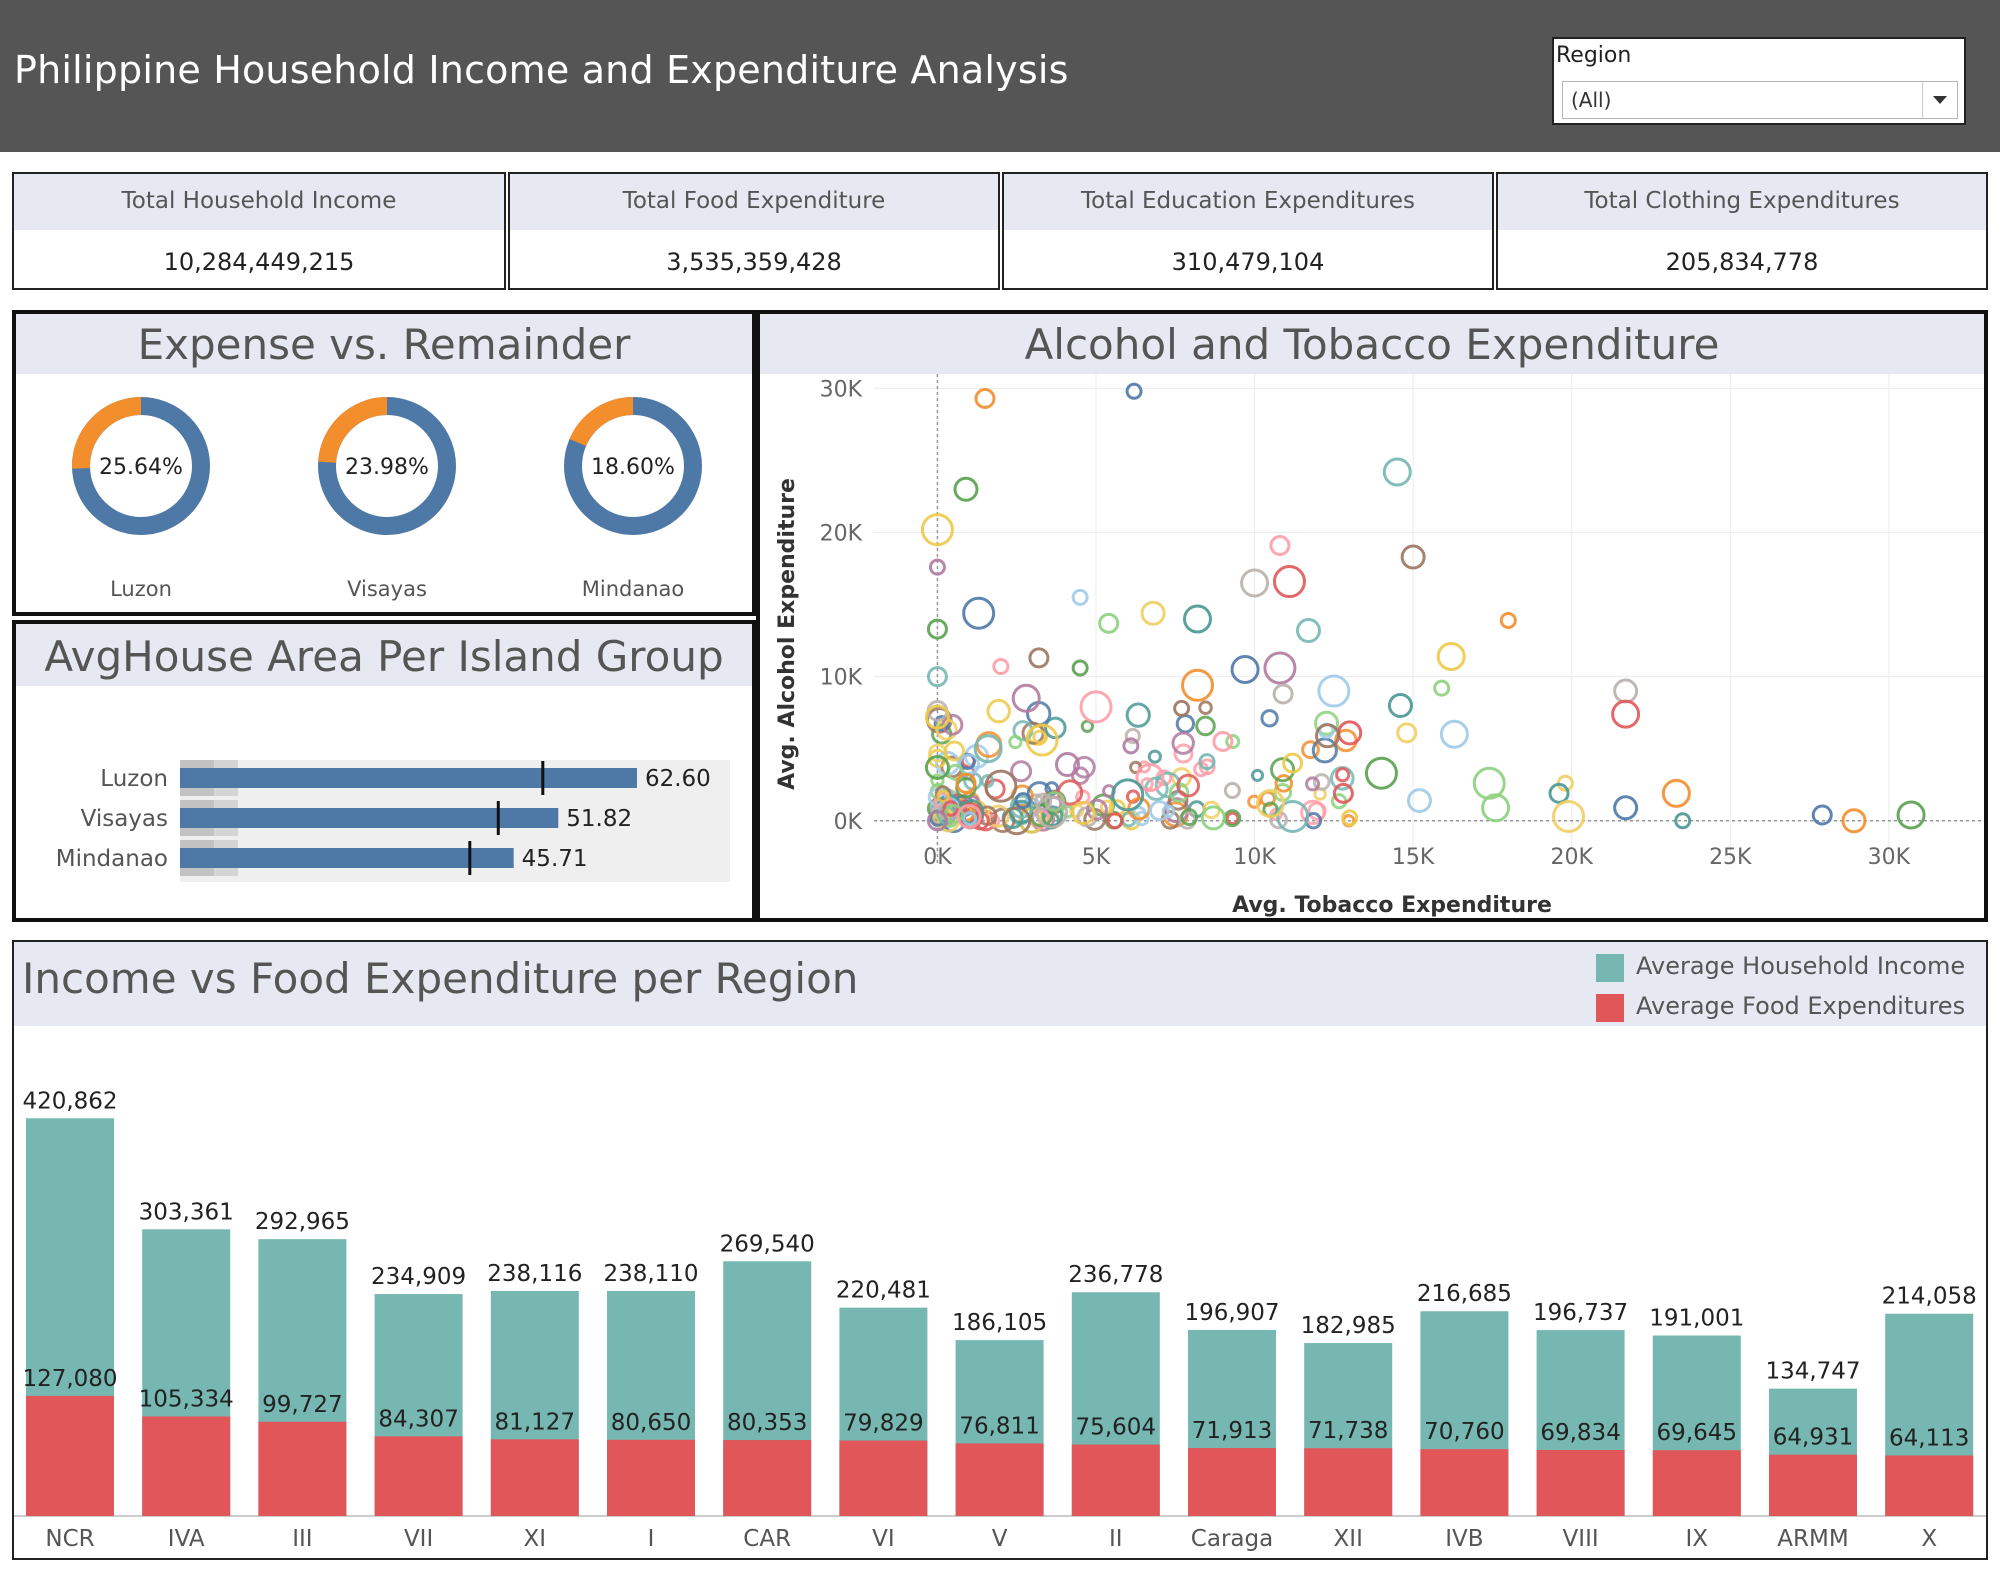 This screenshot has height=1578, width=2000. Describe the element at coordinates (1939, 100) in the screenshot. I see `chevron-down-icon` at that location.